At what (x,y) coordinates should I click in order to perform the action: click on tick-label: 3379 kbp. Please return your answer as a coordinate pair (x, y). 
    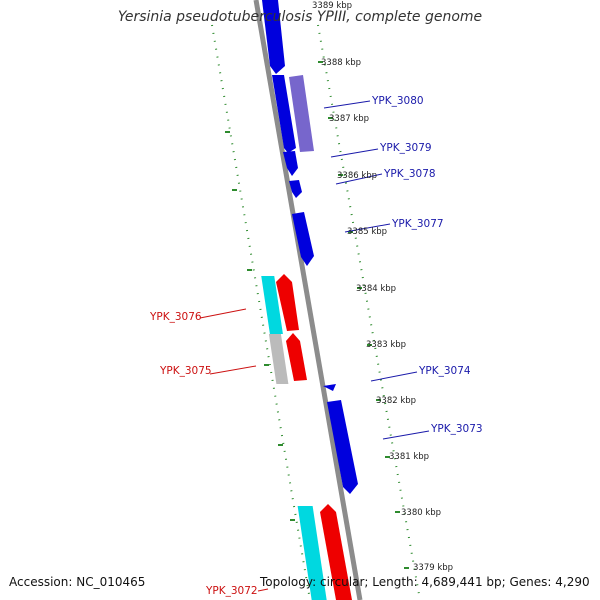
    Looking at the image, I should click on (433, 568).